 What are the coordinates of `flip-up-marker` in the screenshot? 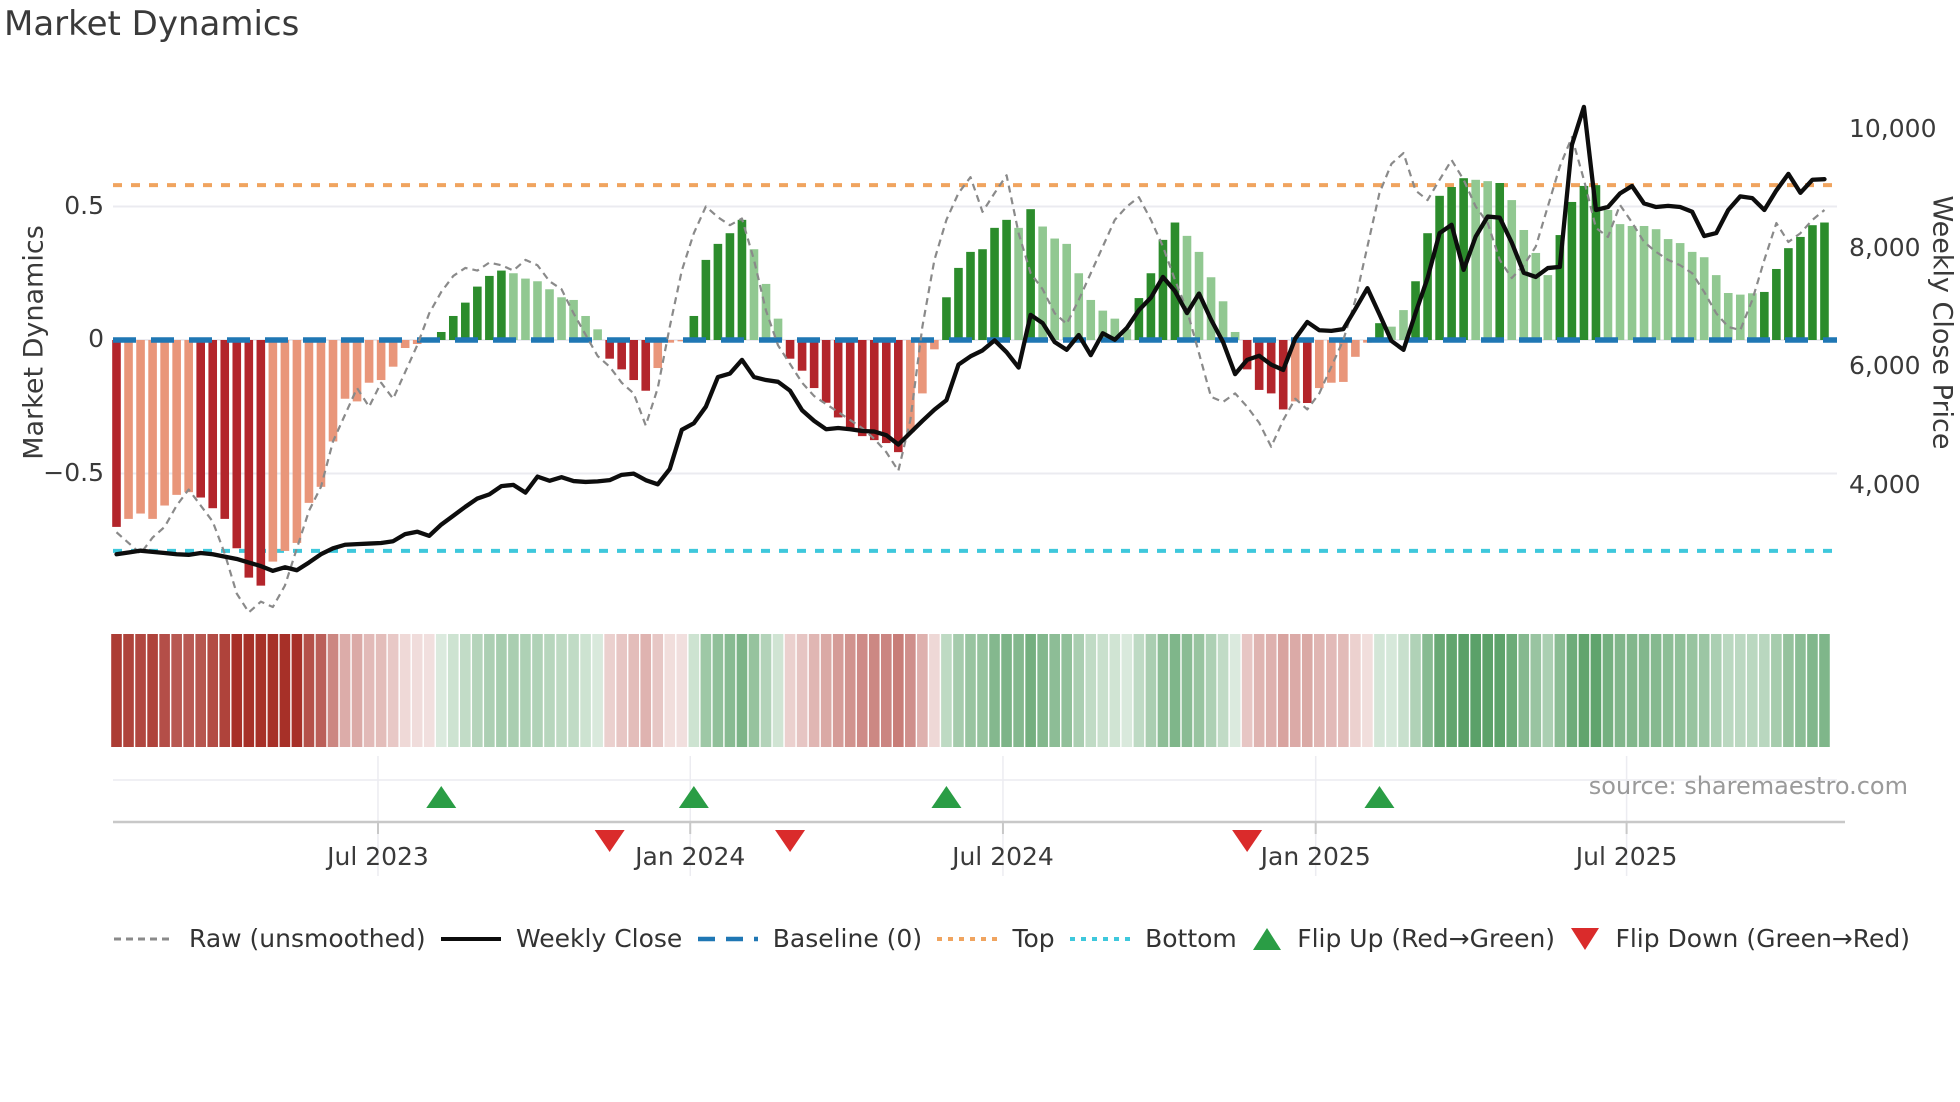 It's located at (693, 797).